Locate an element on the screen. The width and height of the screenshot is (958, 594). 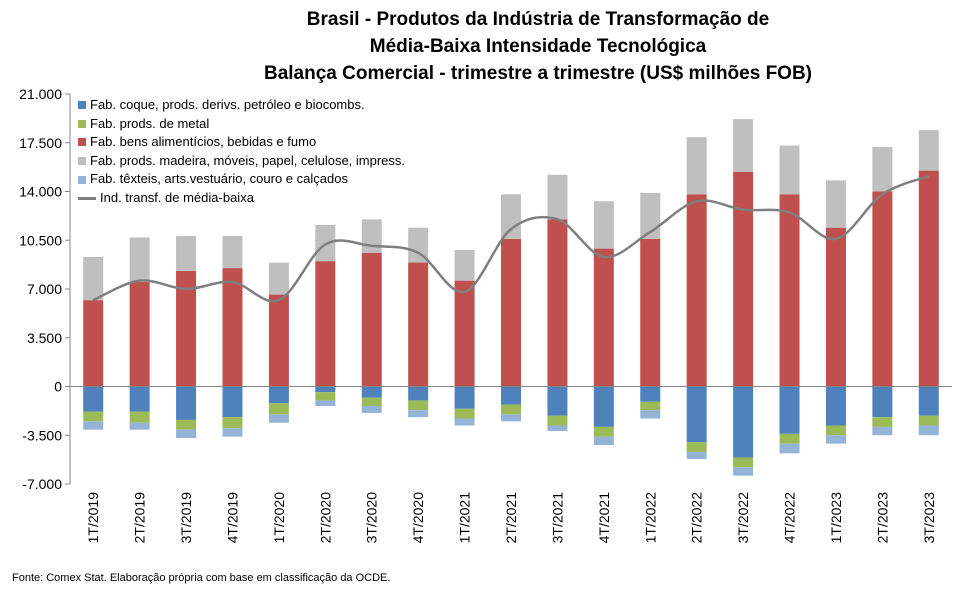
x-tick-label: 4T/2019 is located at coordinates (232, 518).